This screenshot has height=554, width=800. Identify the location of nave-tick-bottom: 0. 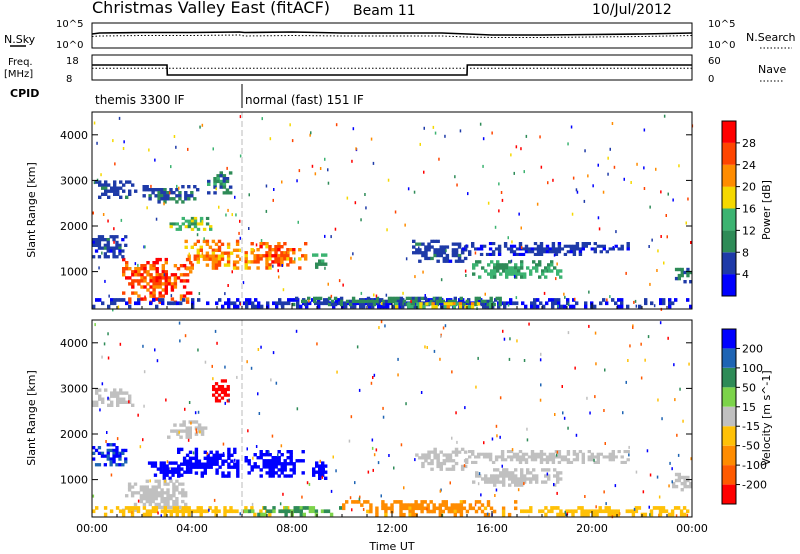
(711, 79).